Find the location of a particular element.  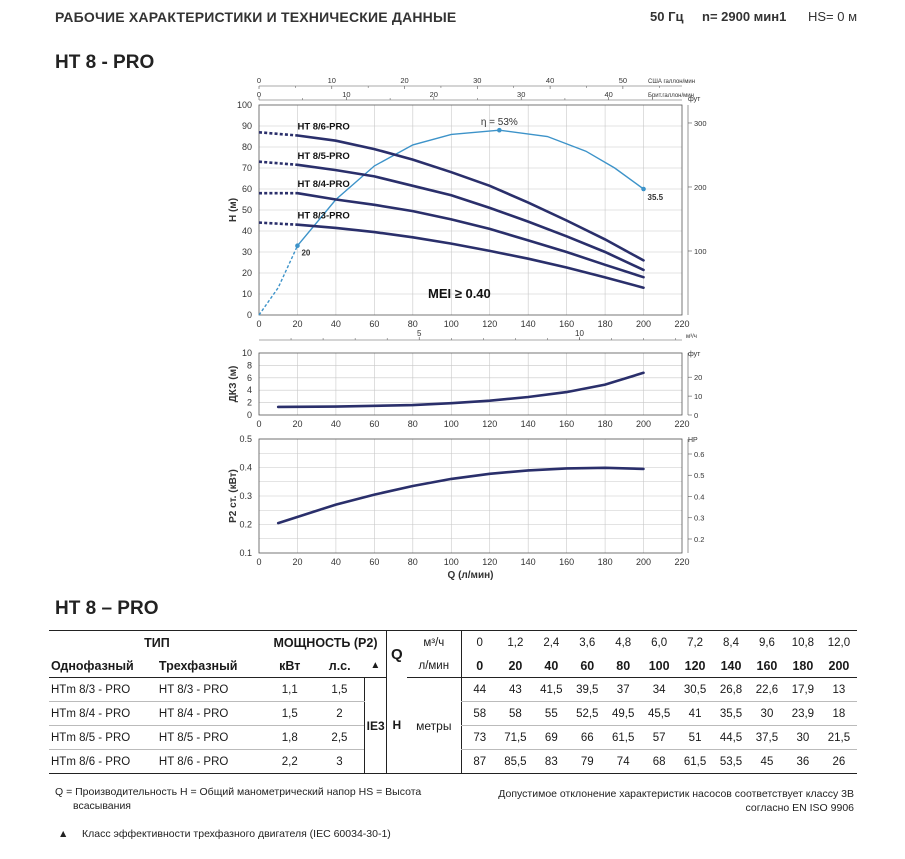

top-us-tick-label: 10 is located at coordinates (332, 80).